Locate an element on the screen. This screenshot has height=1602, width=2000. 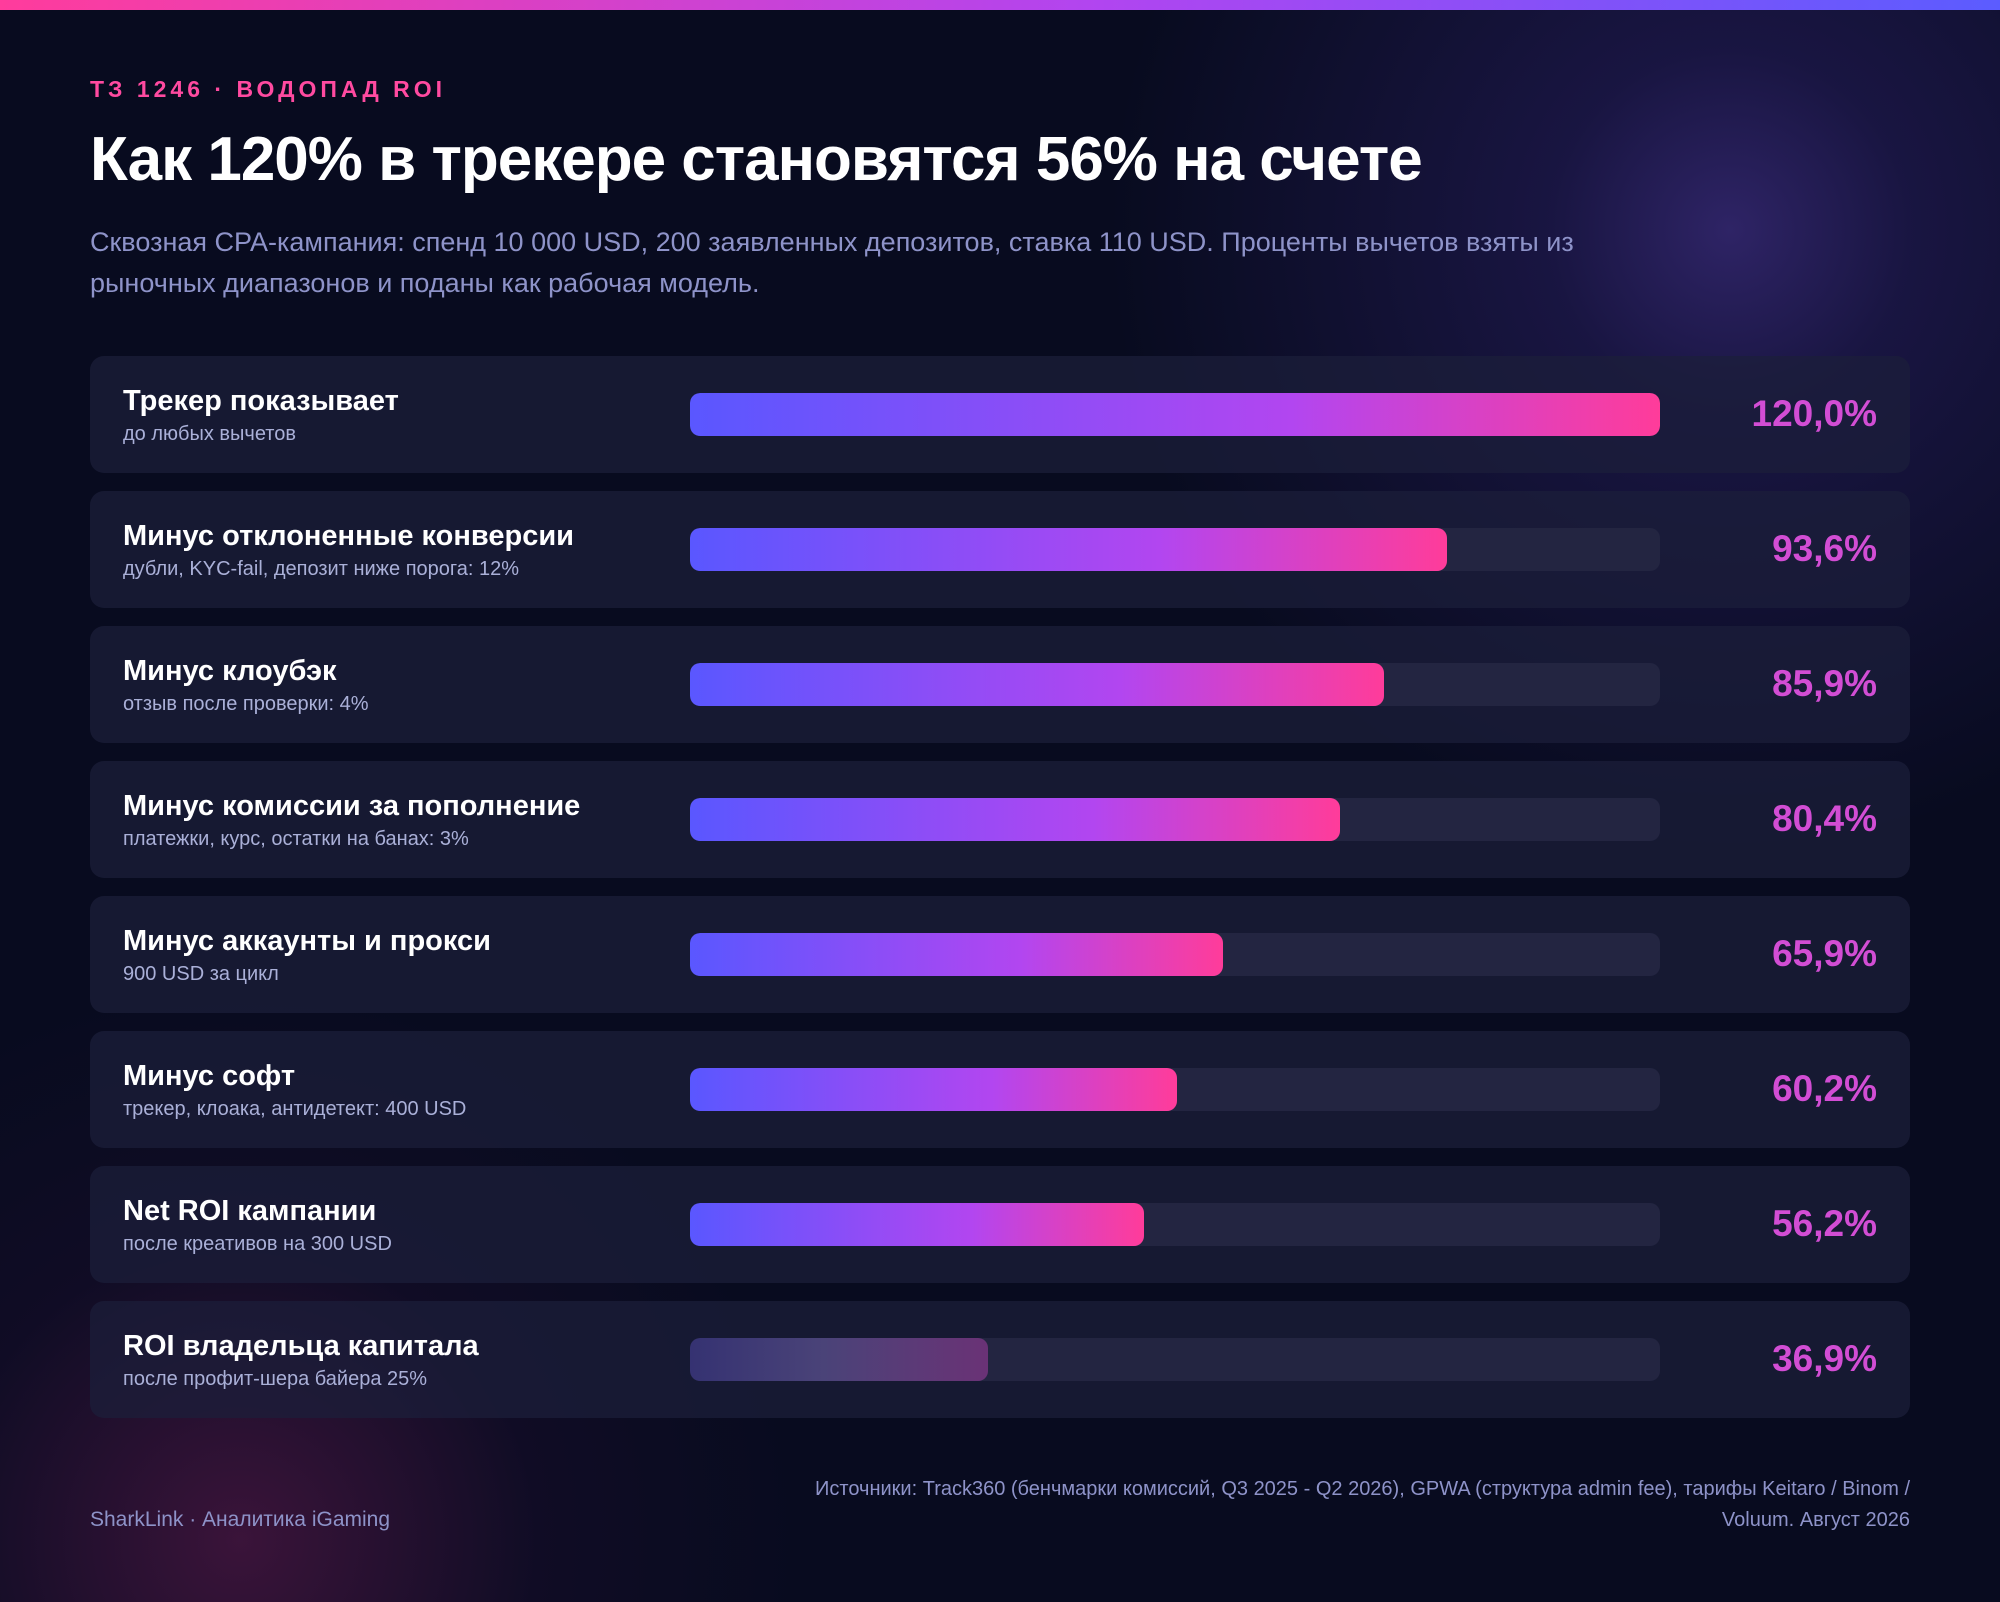
brand-footer: SharkLink · Аналитика iGaming is located at coordinates (240, 1519).